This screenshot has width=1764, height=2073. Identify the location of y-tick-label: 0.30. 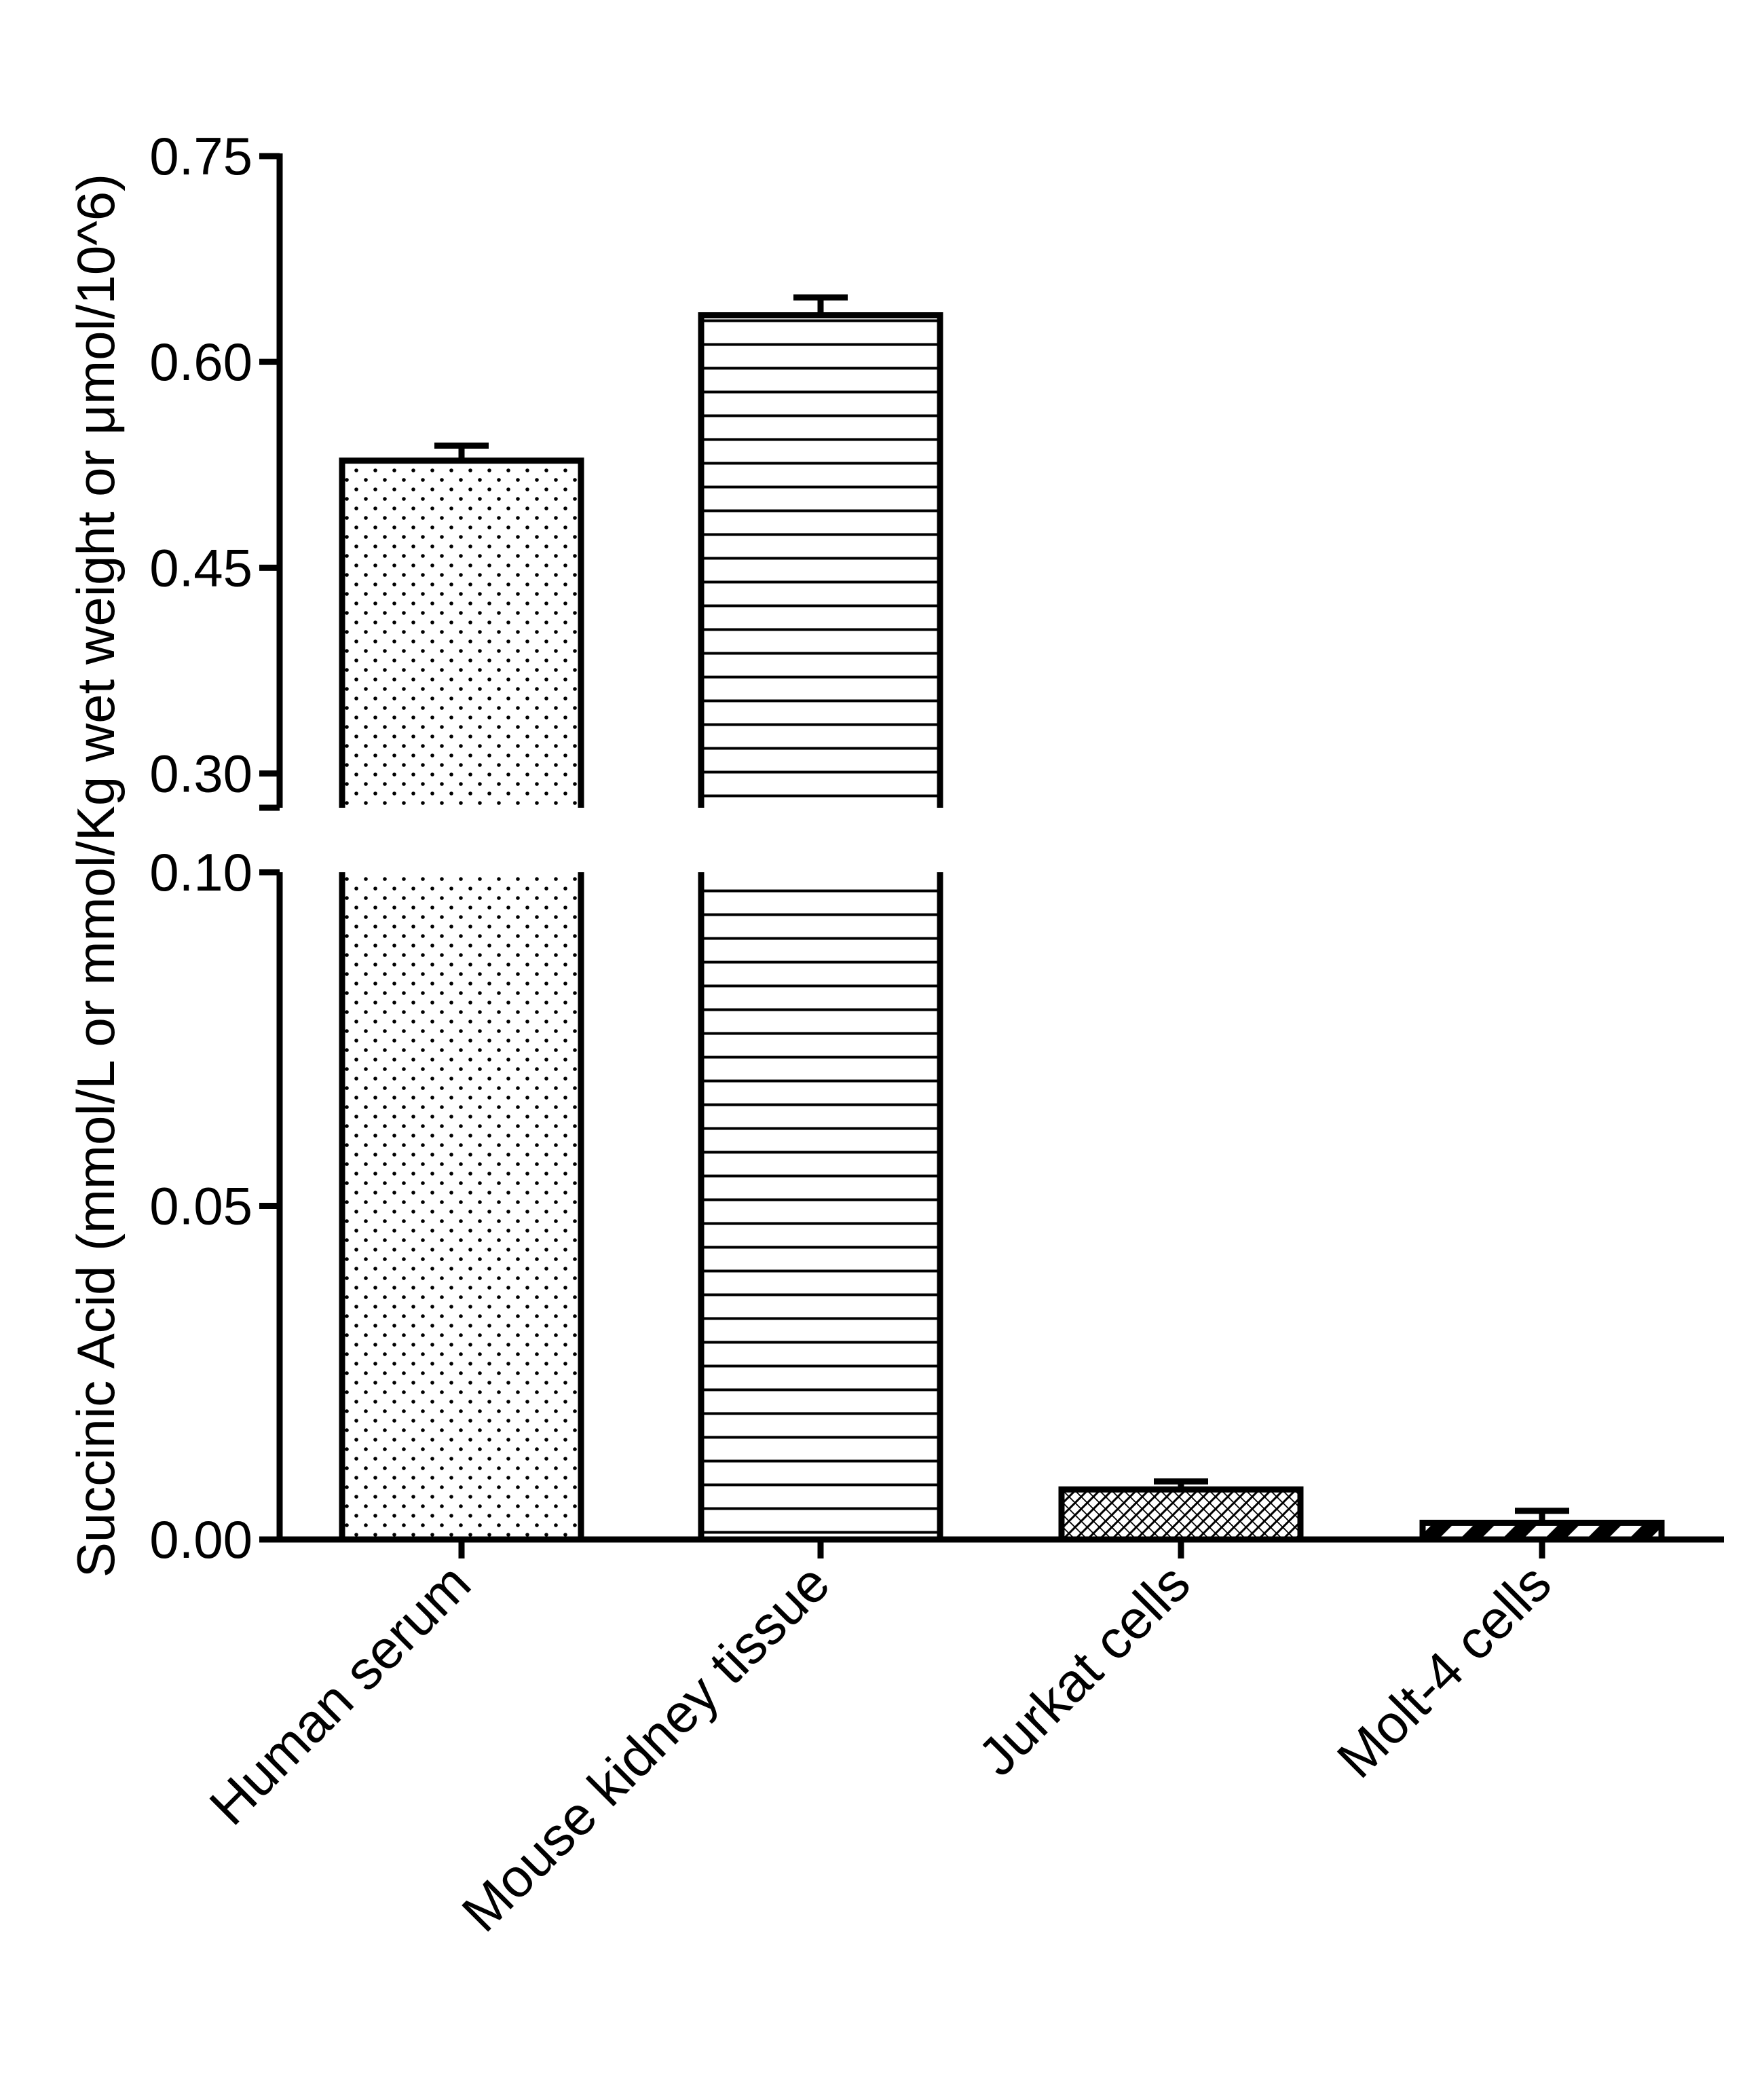
(200, 773).